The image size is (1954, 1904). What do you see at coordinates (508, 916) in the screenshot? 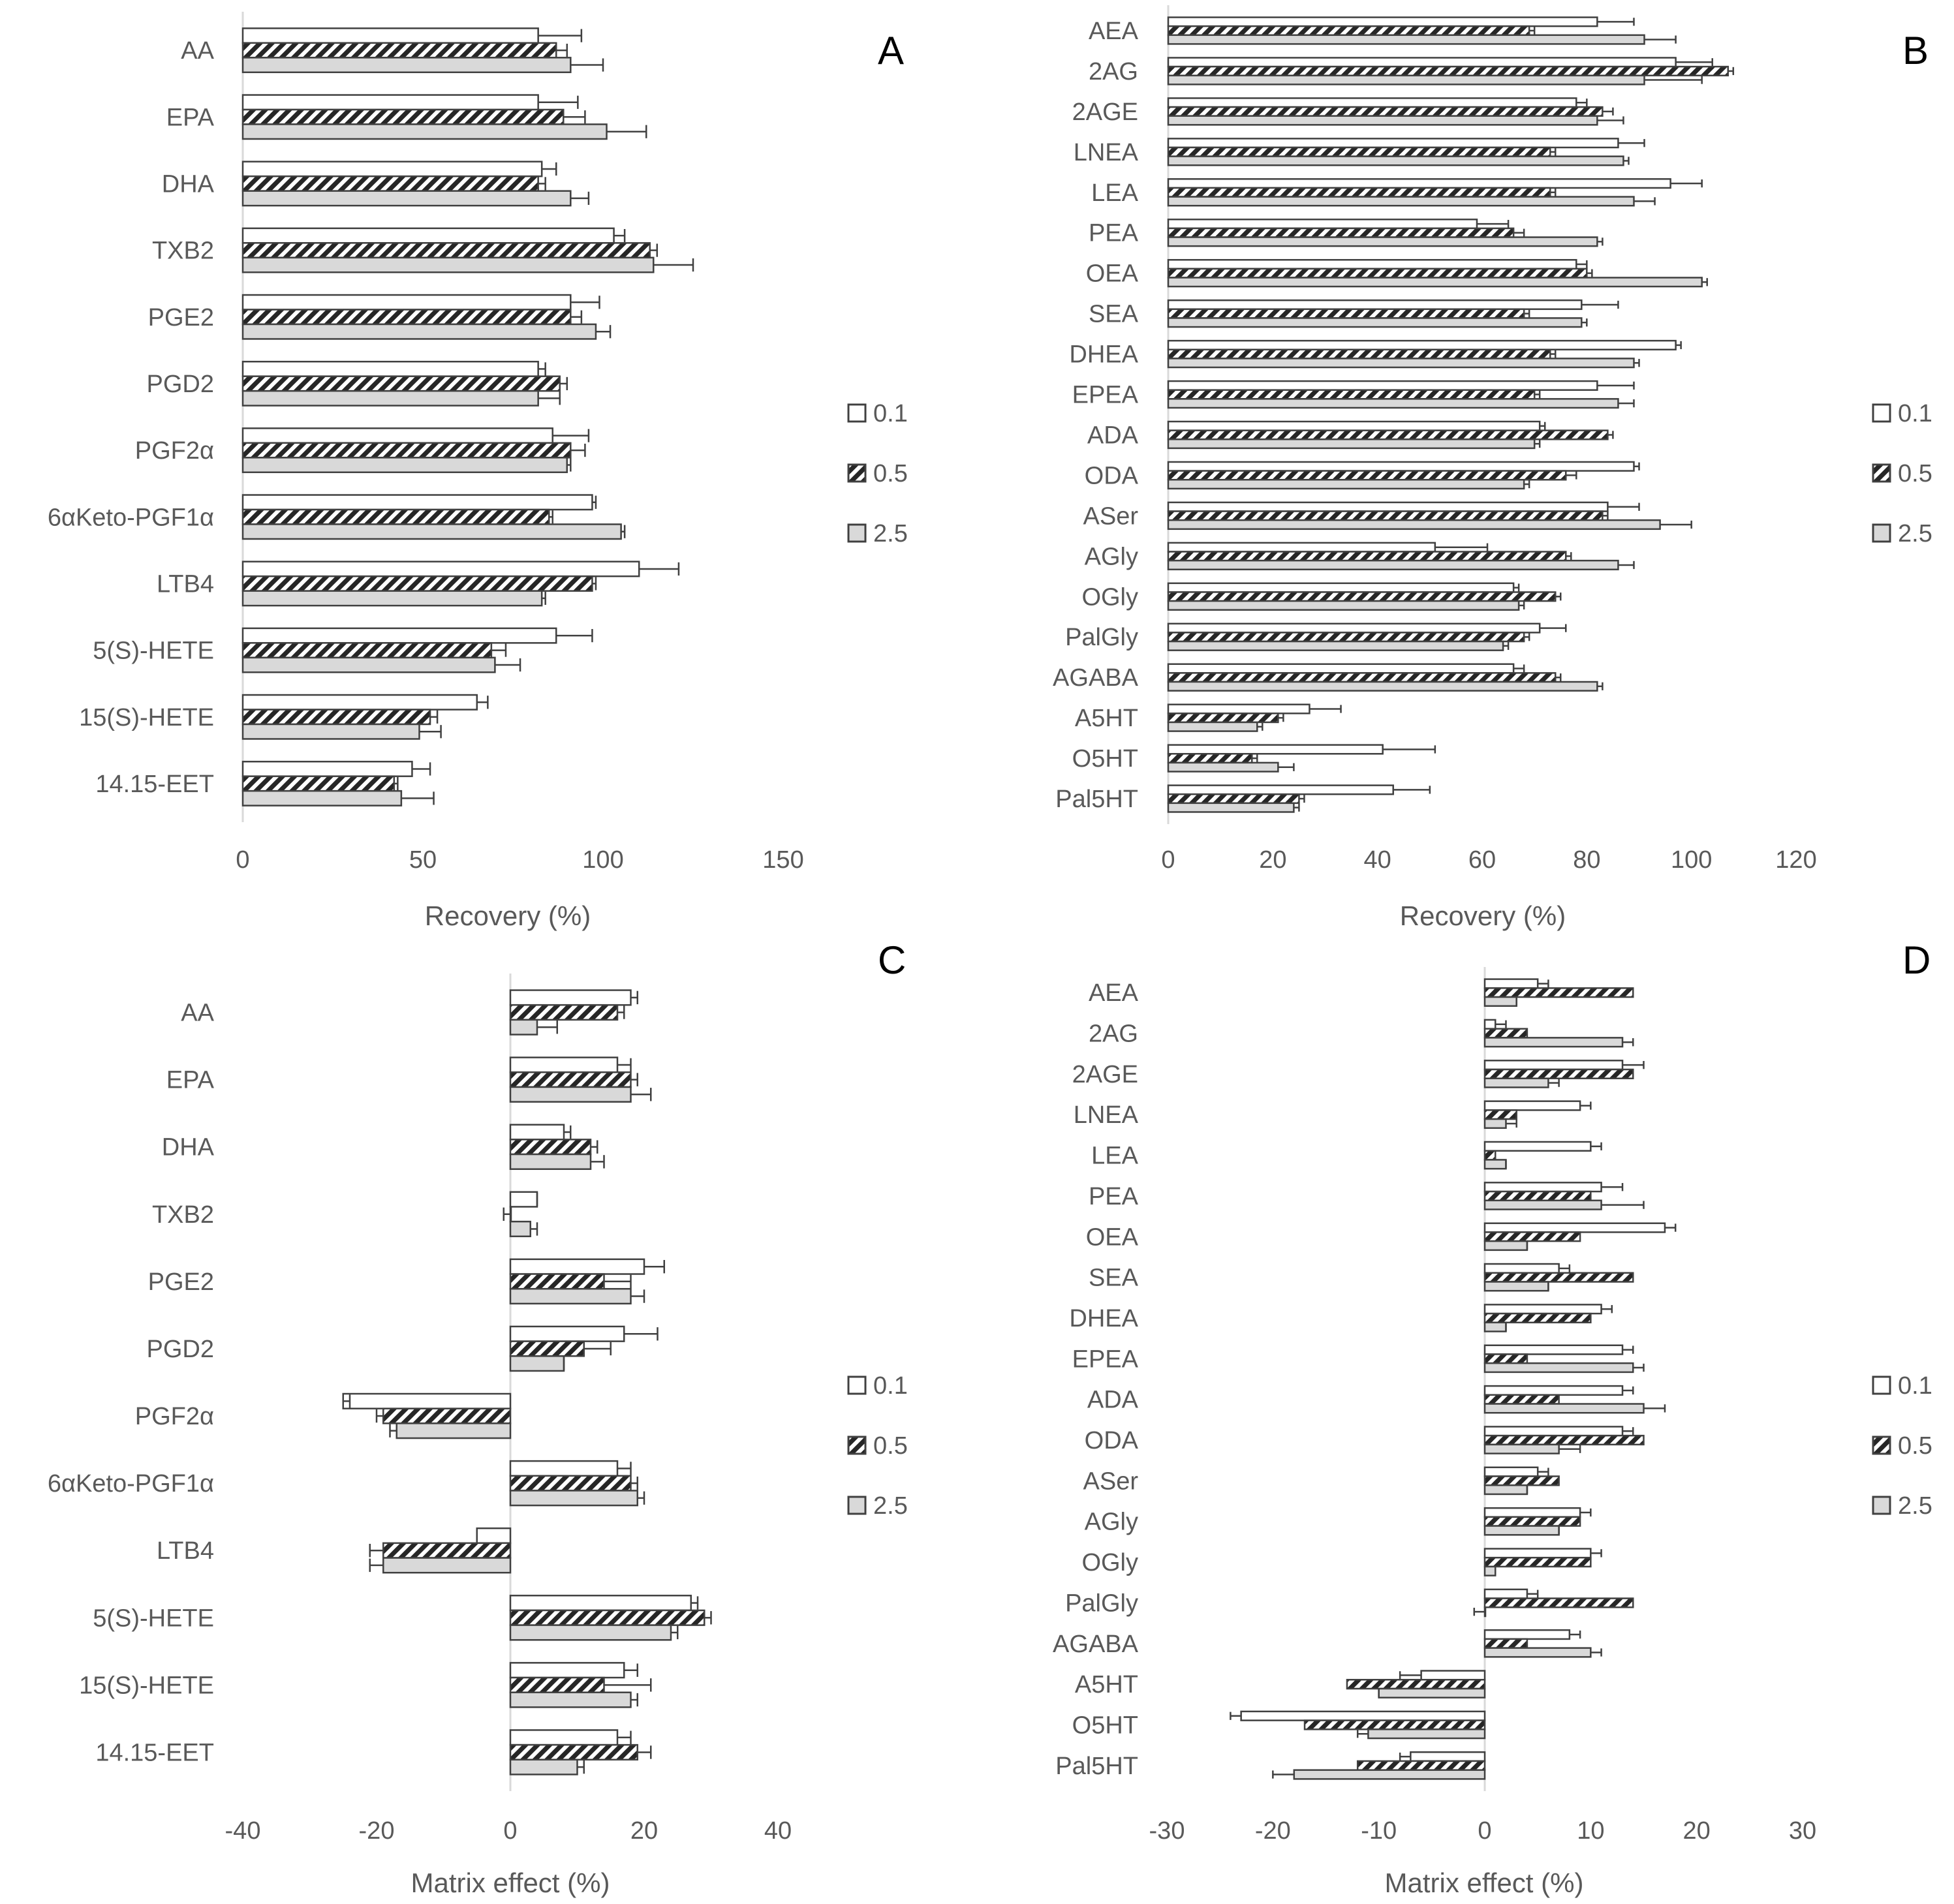
I see `x-axis-title-a: Recovery (%)` at bounding box center [508, 916].